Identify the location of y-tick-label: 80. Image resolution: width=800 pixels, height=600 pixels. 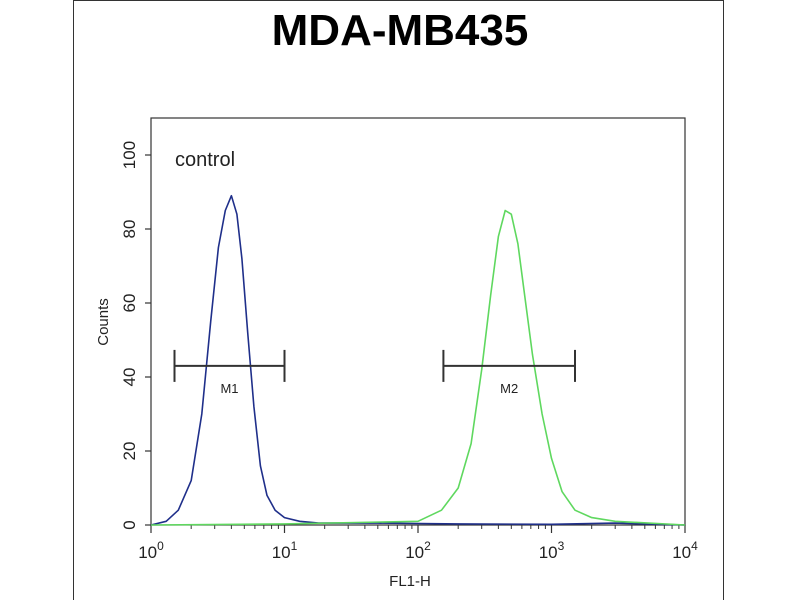
(129, 229).